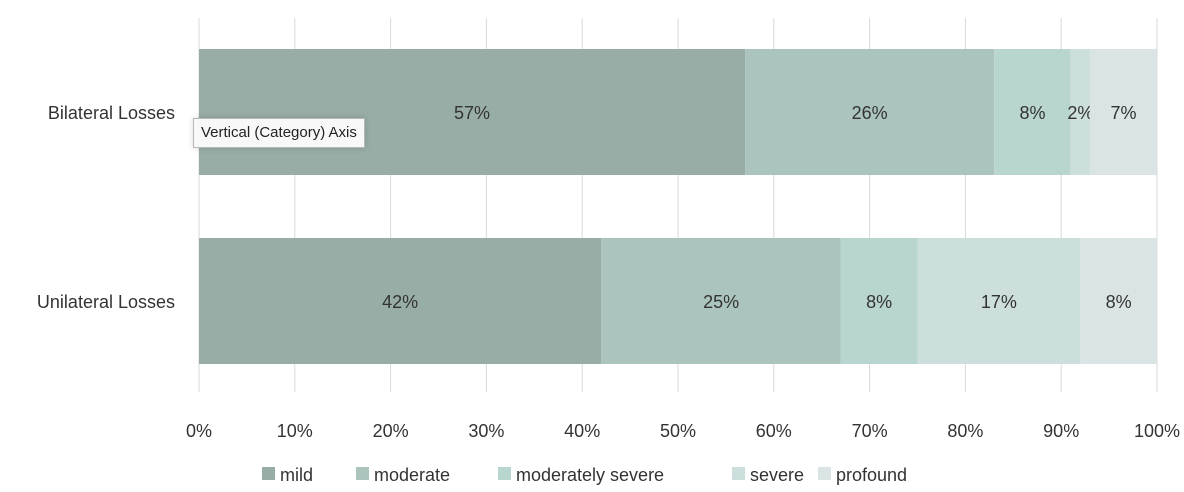 The image size is (1184, 492). I want to click on legend-label: profound, so click(871, 475).